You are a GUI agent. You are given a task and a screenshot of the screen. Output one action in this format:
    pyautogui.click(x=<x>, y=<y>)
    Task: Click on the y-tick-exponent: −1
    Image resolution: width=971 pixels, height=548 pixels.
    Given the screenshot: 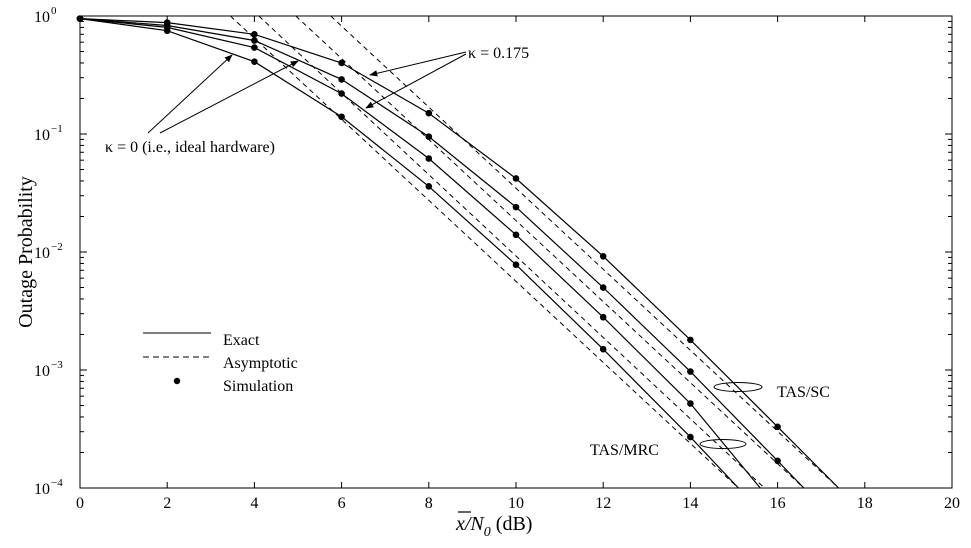 What is the action you would take?
    pyautogui.click(x=57, y=129)
    